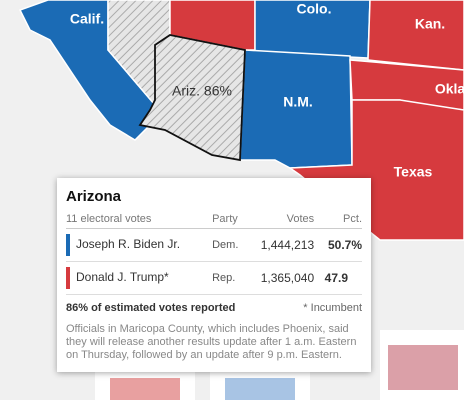  Describe the element at coordinates (280, 278) in the screenshot. I see `votes: 1,365,040` at that location.